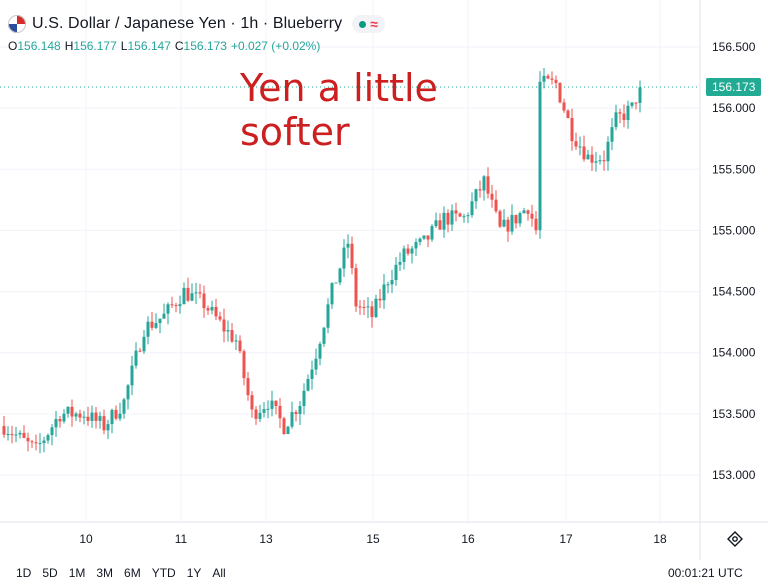  What do you see at coordinates (363, 24) in the screenshot?
I see `market-open-dot-icon` at bounding box center [363, 24].